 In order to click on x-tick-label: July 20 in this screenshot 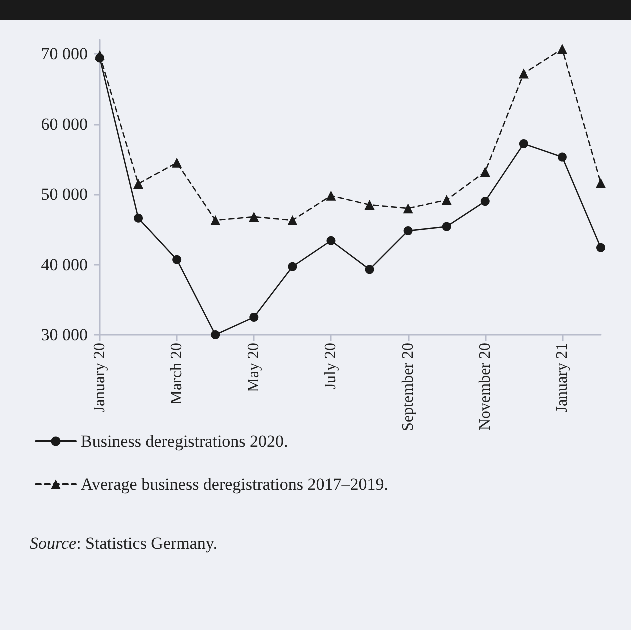, I will do `click(331, 366)`.